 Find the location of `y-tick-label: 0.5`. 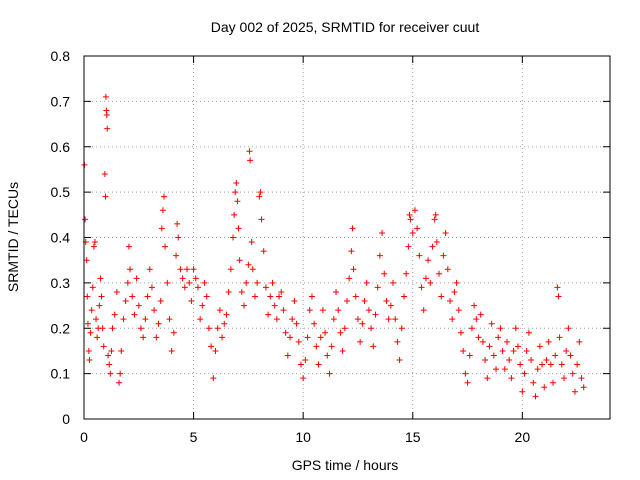

y-tick-label: 0.5 is located at coordinates (61, 192).